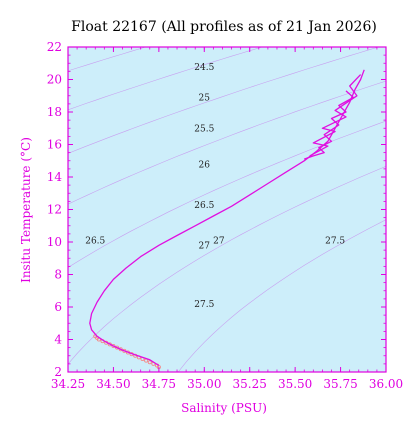 The image size is (418, 430). What do you see at coordinates (58, 372) in the screenshot?
I see `y-tick-label: 2` at bounding box center [58, 372].